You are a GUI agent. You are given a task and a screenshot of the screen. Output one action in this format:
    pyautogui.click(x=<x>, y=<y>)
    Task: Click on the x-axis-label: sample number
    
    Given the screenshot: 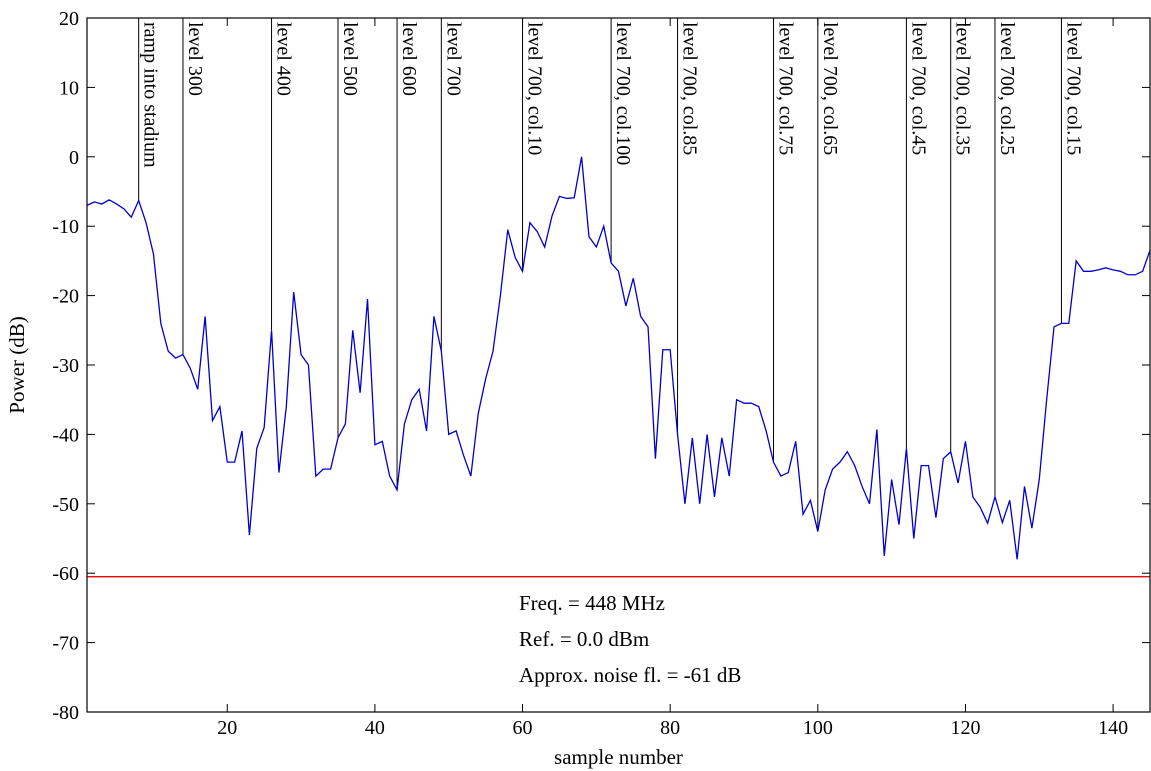 What is the action you would take?
    pyautogui.click(x=618, y=757)
    